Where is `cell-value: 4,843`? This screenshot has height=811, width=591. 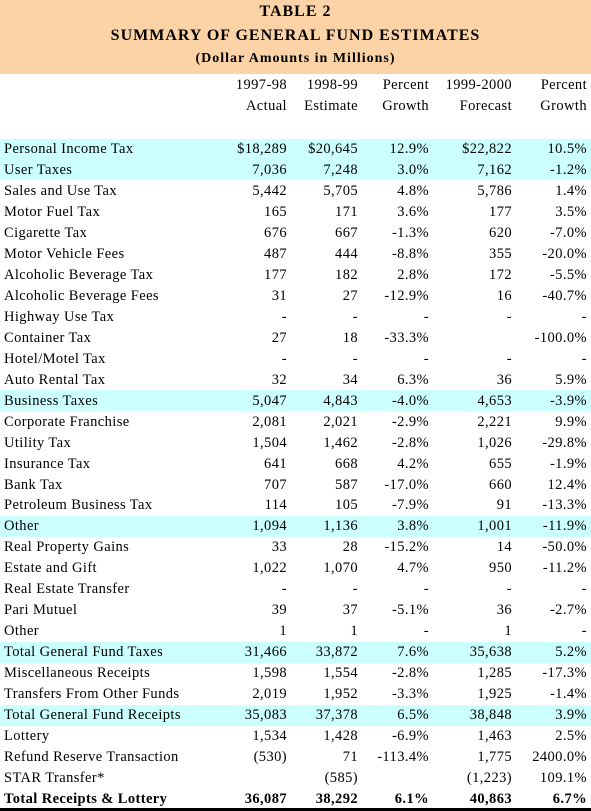 cell-value: 4,843 is located at coordinates (340, 400).